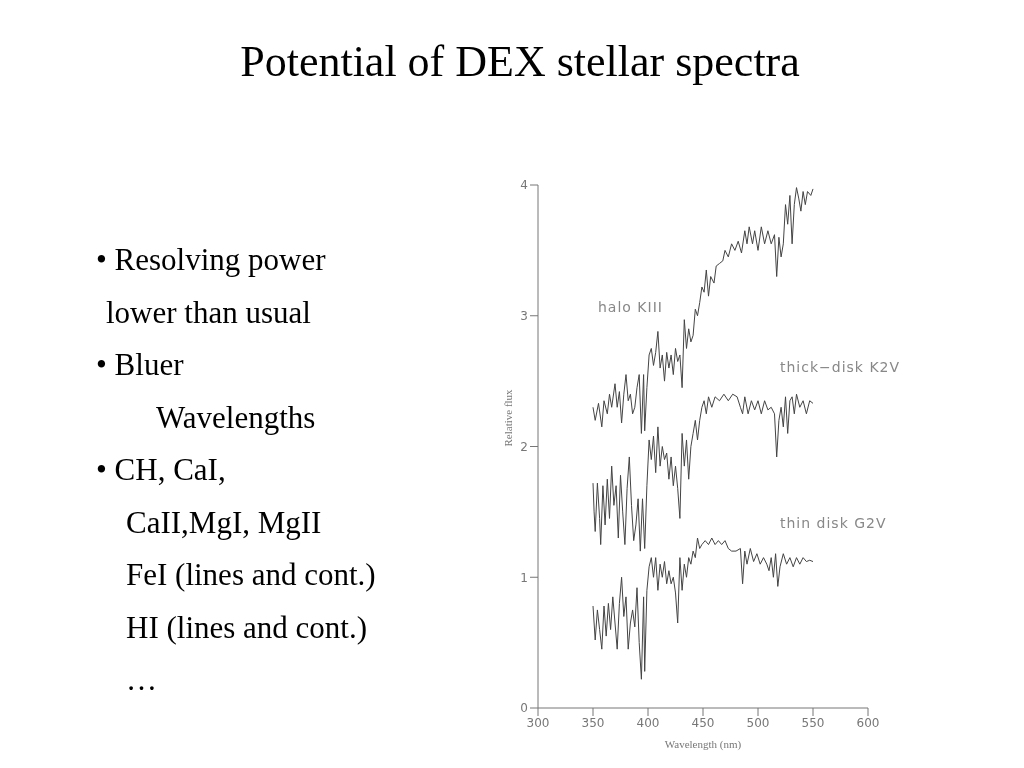 This screenshot has height=768, width=1024. Describe the element at coordinates (507, 417) in the screenshot. I see `y-axis-title: Relative flux` at that location.